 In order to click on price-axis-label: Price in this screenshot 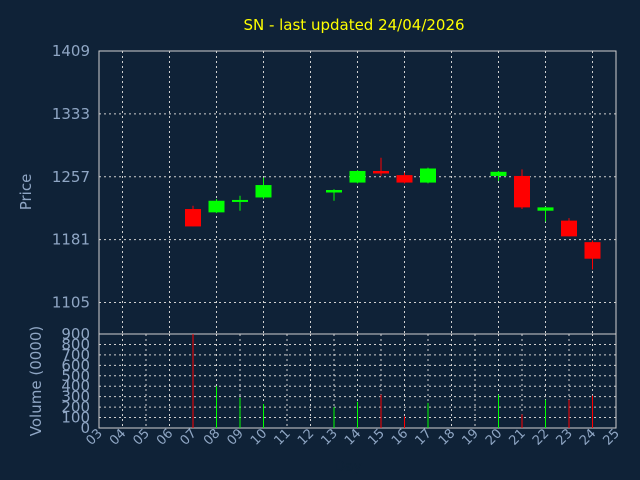, I will do `click(26, 192)`.